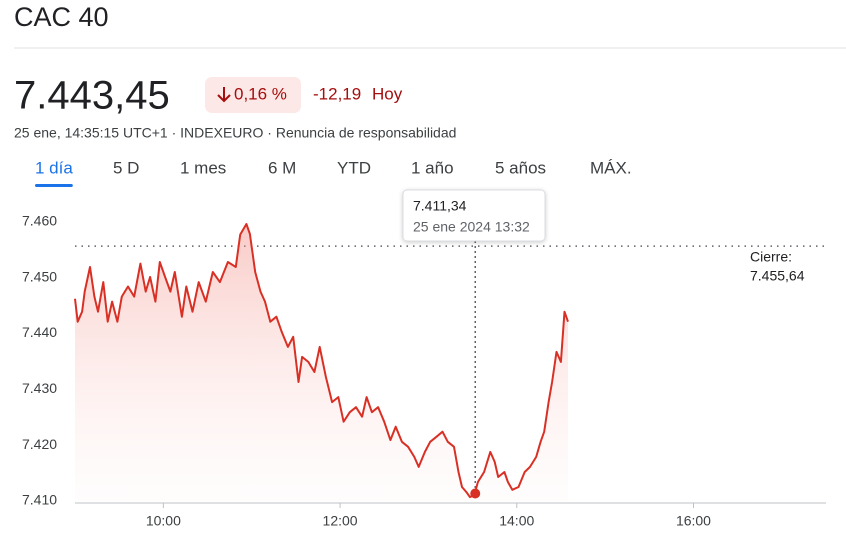  What do you see at coordinates (163, 521) in the screenshot?
I see `x-tick-label: 10:00` at bounding box center [163, 521].